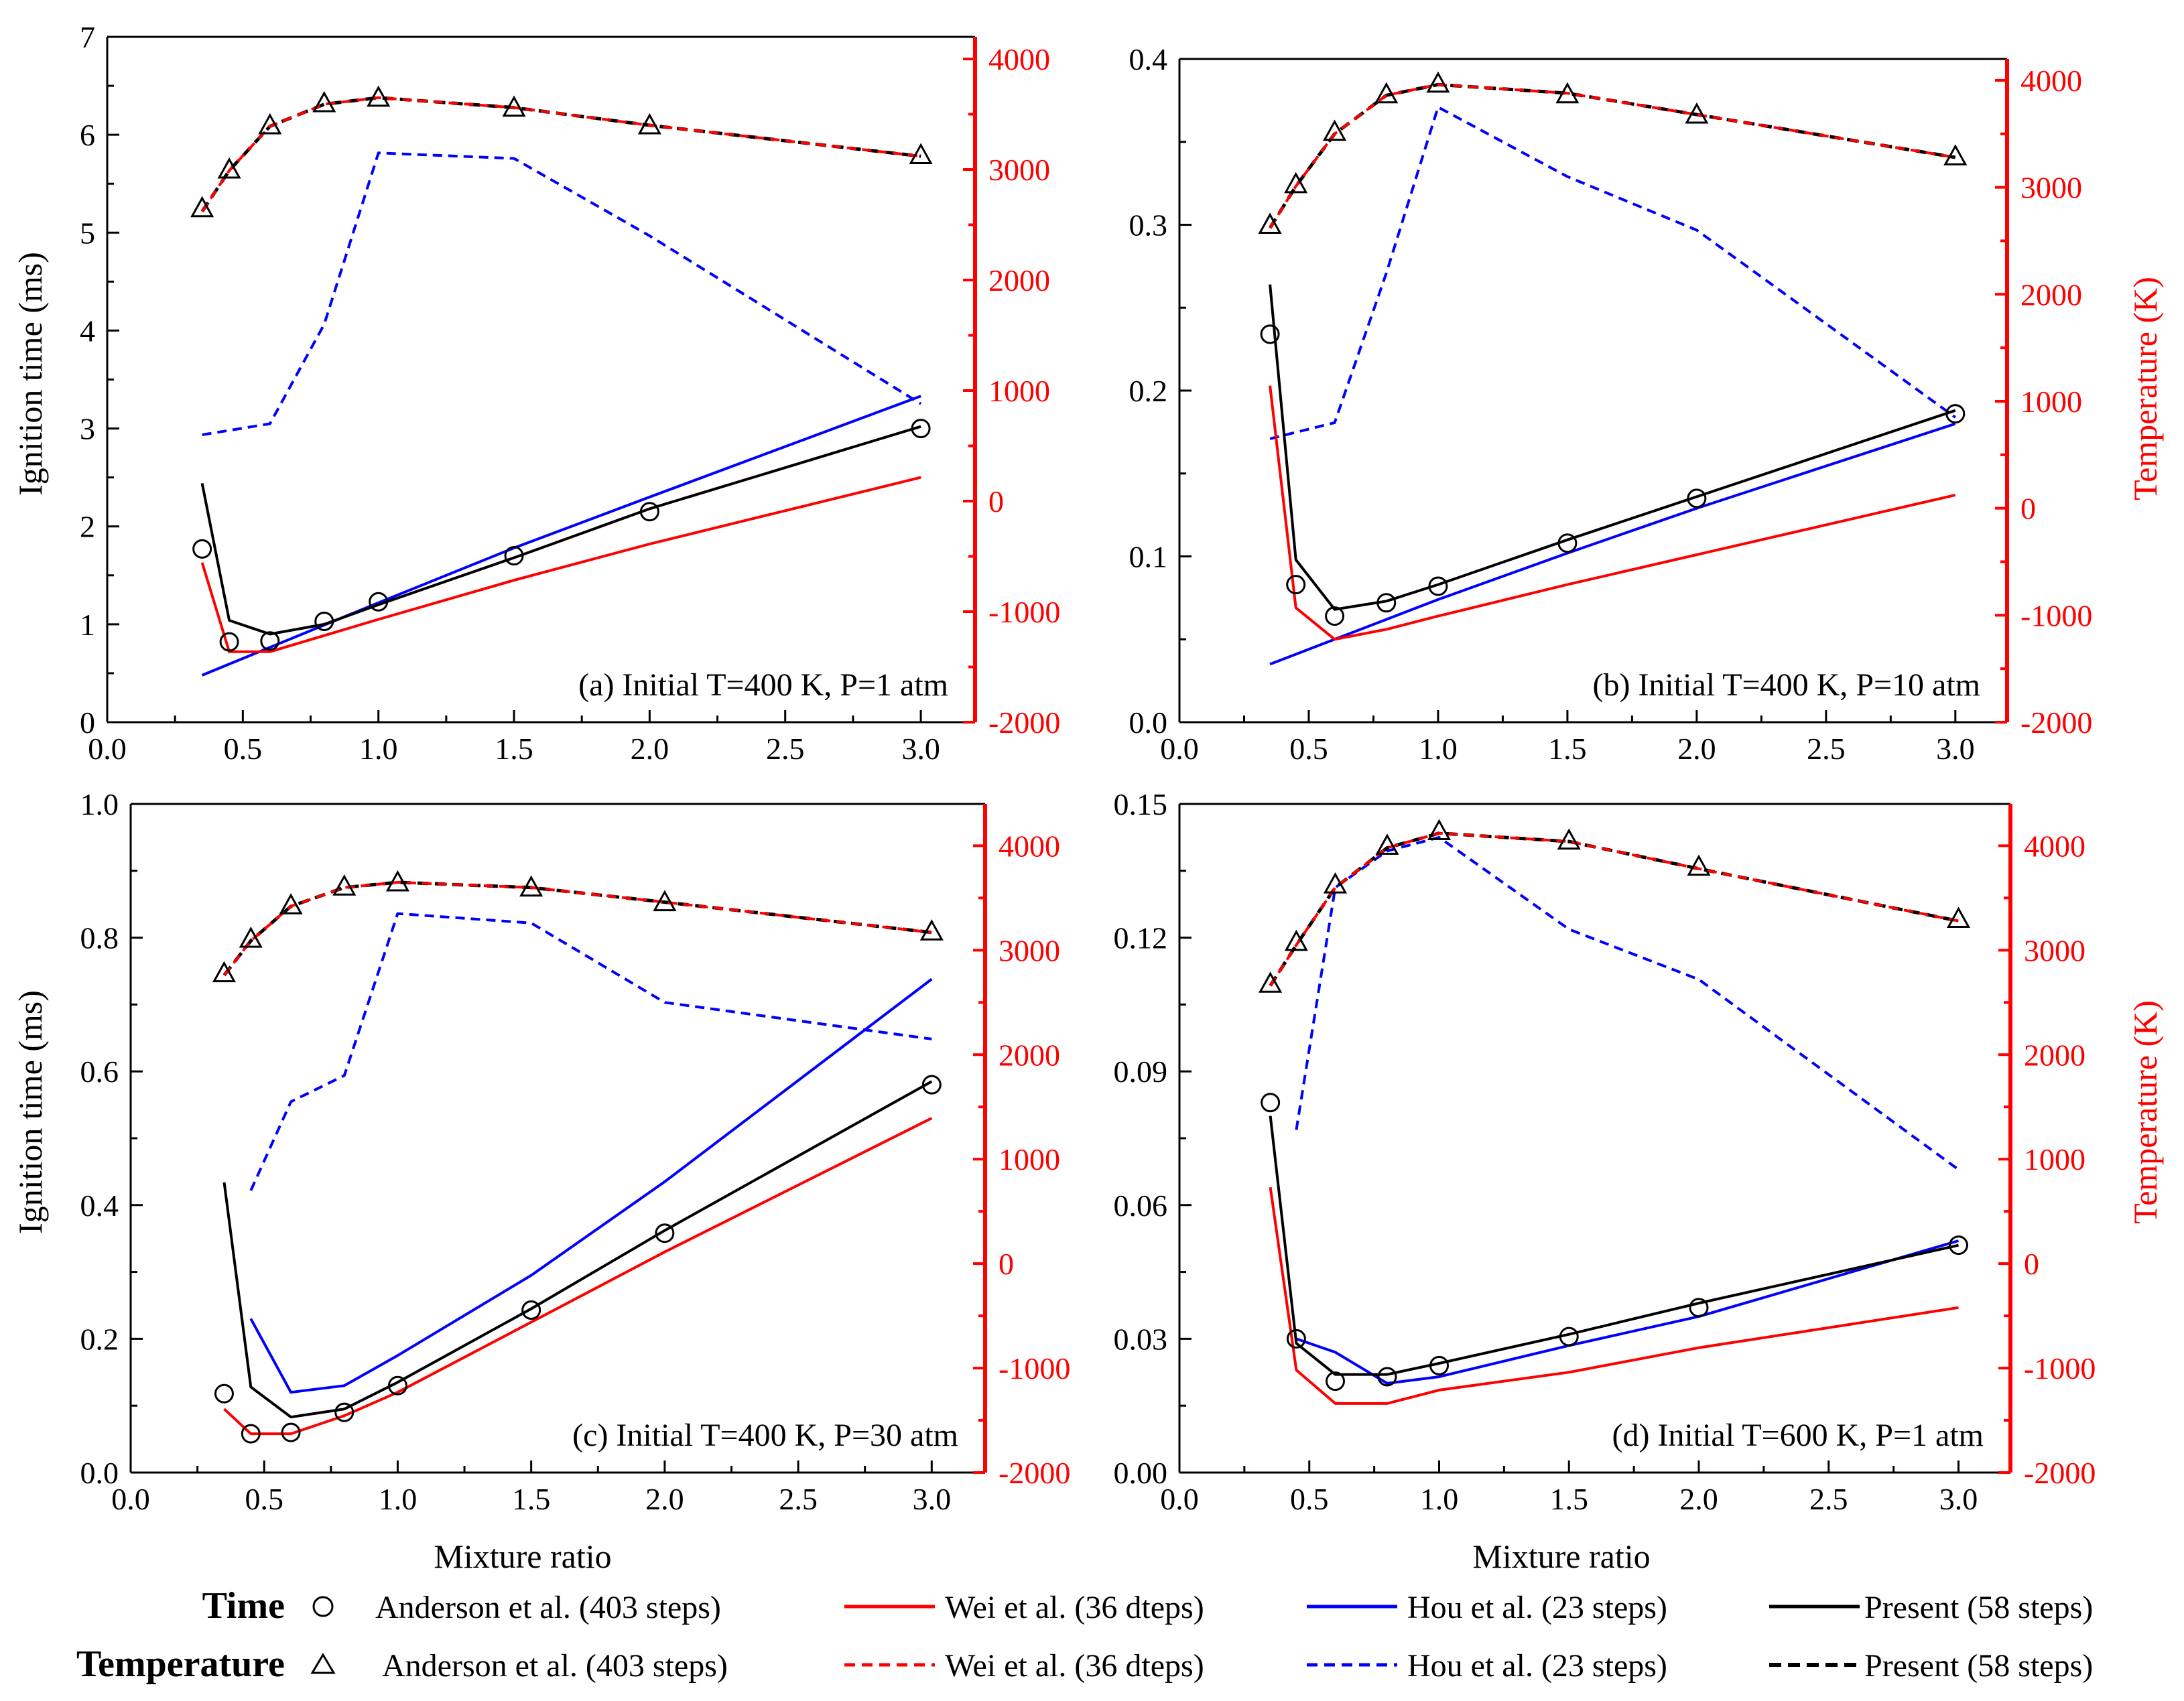 This screenshot has width=2184, height=1701. I want to click on y-left-tick-label: 0, so click(87, 722).